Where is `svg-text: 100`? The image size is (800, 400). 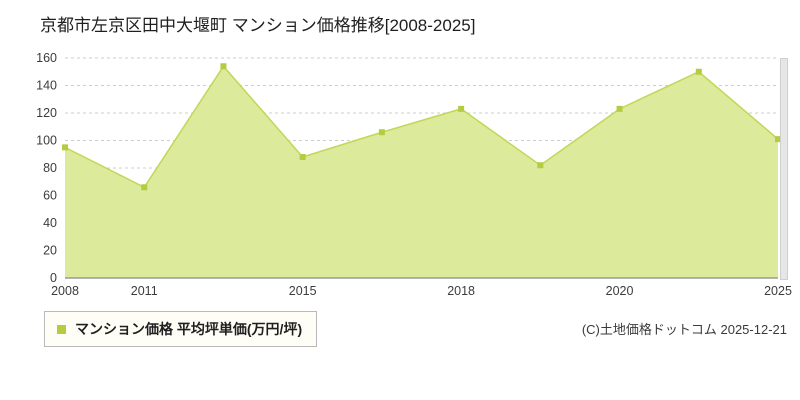 svg-text: 100 is located at coordinates (46, 141).